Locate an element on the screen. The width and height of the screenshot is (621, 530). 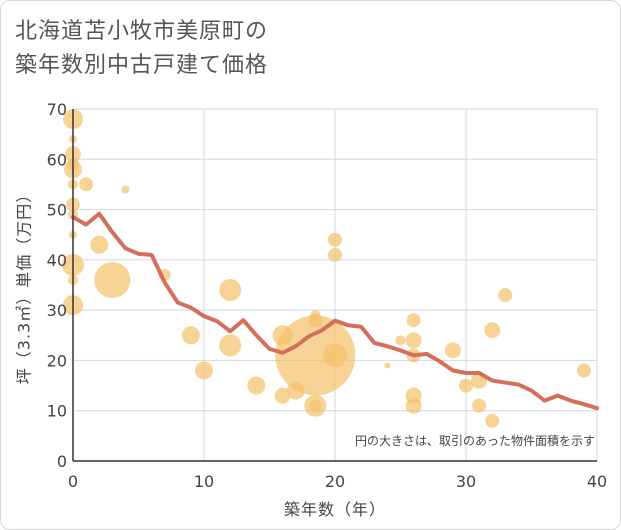
y-tick-label-2: 20 is located at coordinates (57, 360).